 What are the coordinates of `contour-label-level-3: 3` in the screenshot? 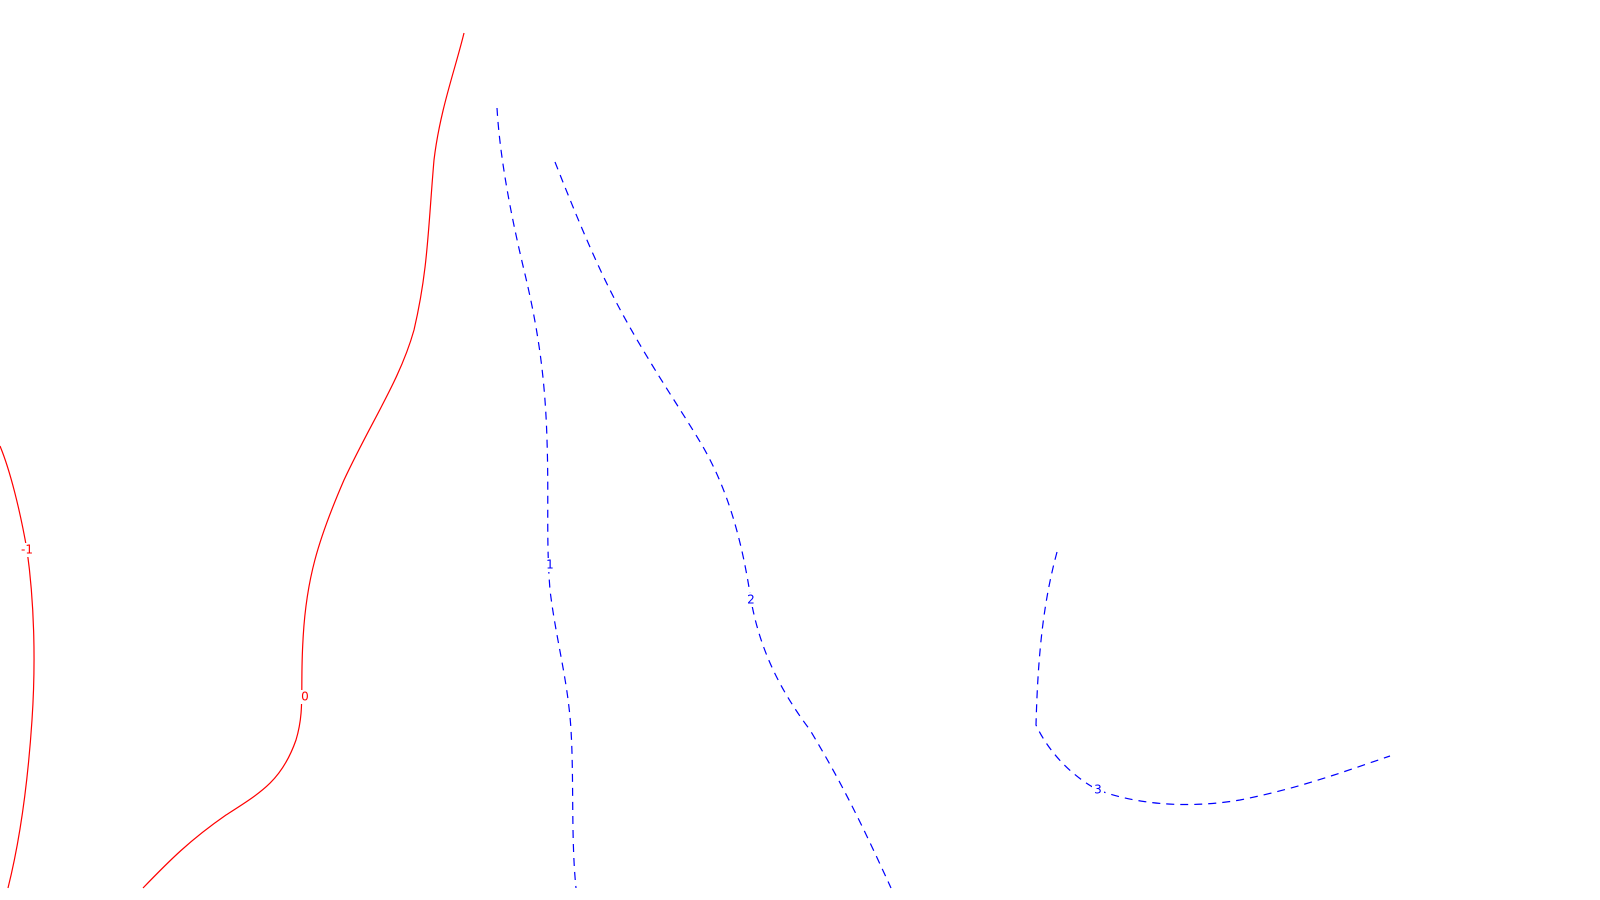 It's located at (1098, 790).